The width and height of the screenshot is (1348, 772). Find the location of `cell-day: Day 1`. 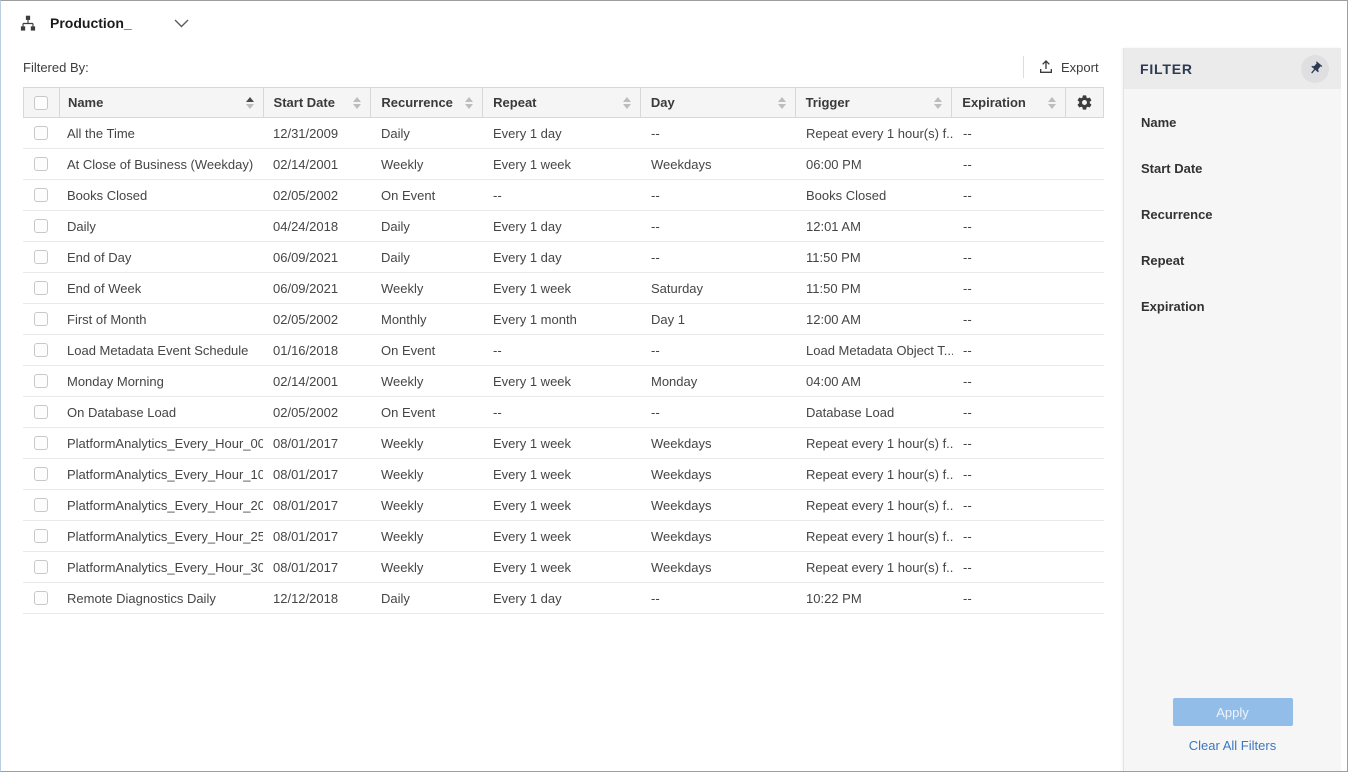

cell-day: Day 1 is located at coordinates (668, 319).